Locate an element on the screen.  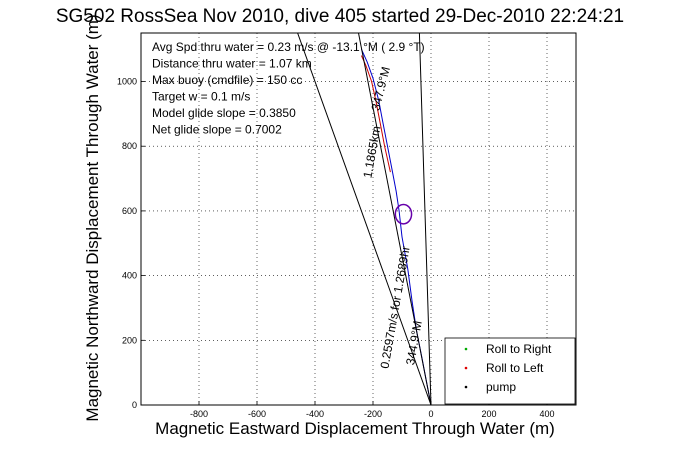
x-tick-label: -200 is located at coordinates (373, 414).